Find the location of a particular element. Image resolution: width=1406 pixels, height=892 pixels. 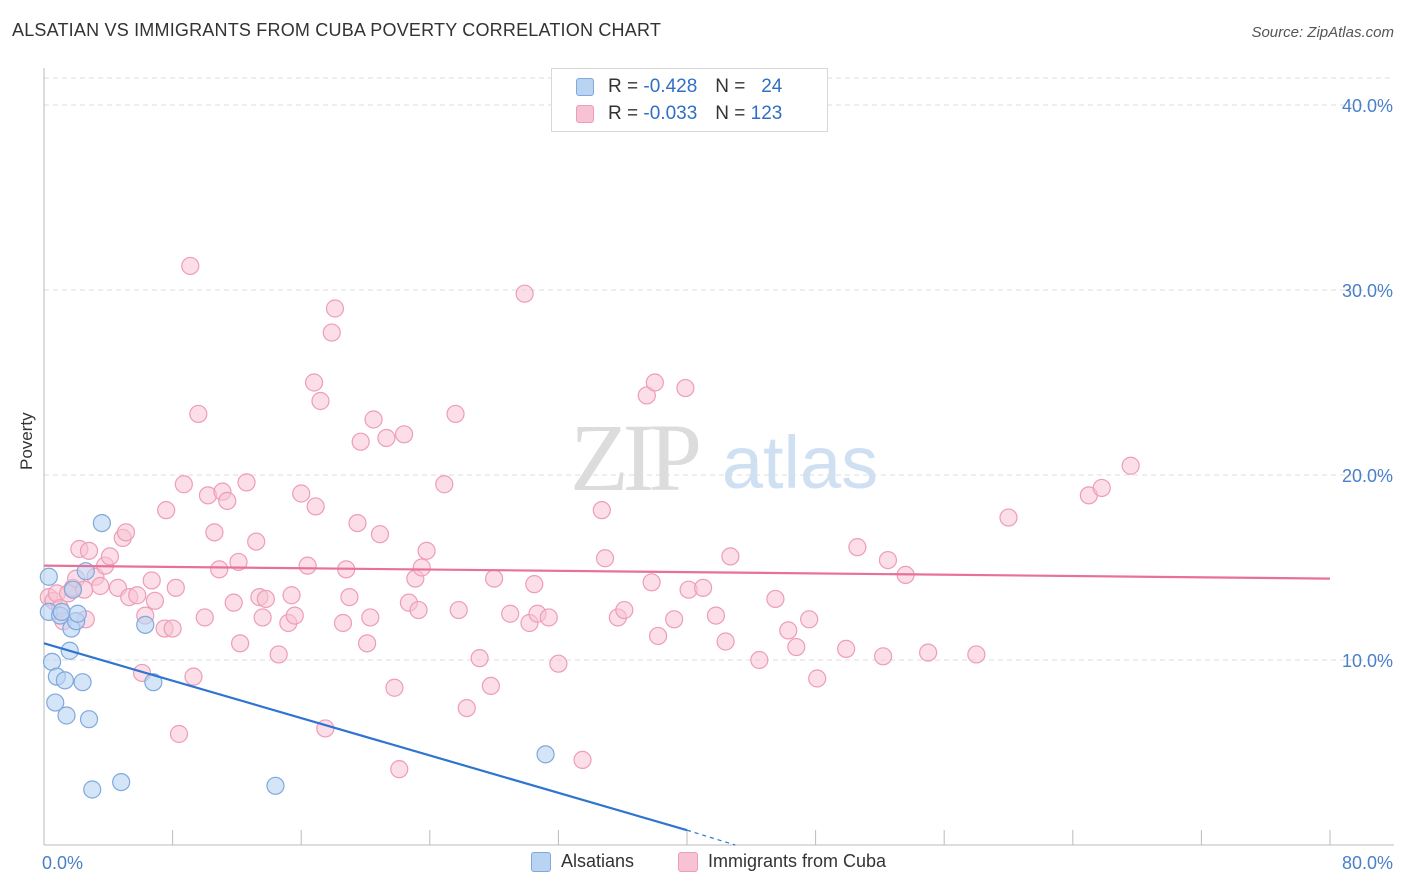

legend-item-cuba: Immigrants from Cuba is located at coordinates (782, 861).